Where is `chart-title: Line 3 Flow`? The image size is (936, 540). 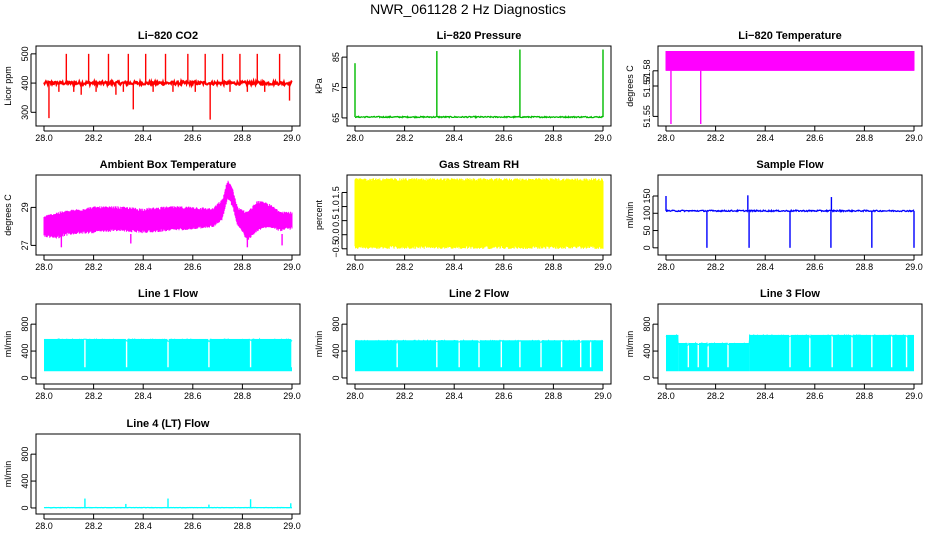
chart-title: Line 3 Flow is located at coordinates (790, 294).